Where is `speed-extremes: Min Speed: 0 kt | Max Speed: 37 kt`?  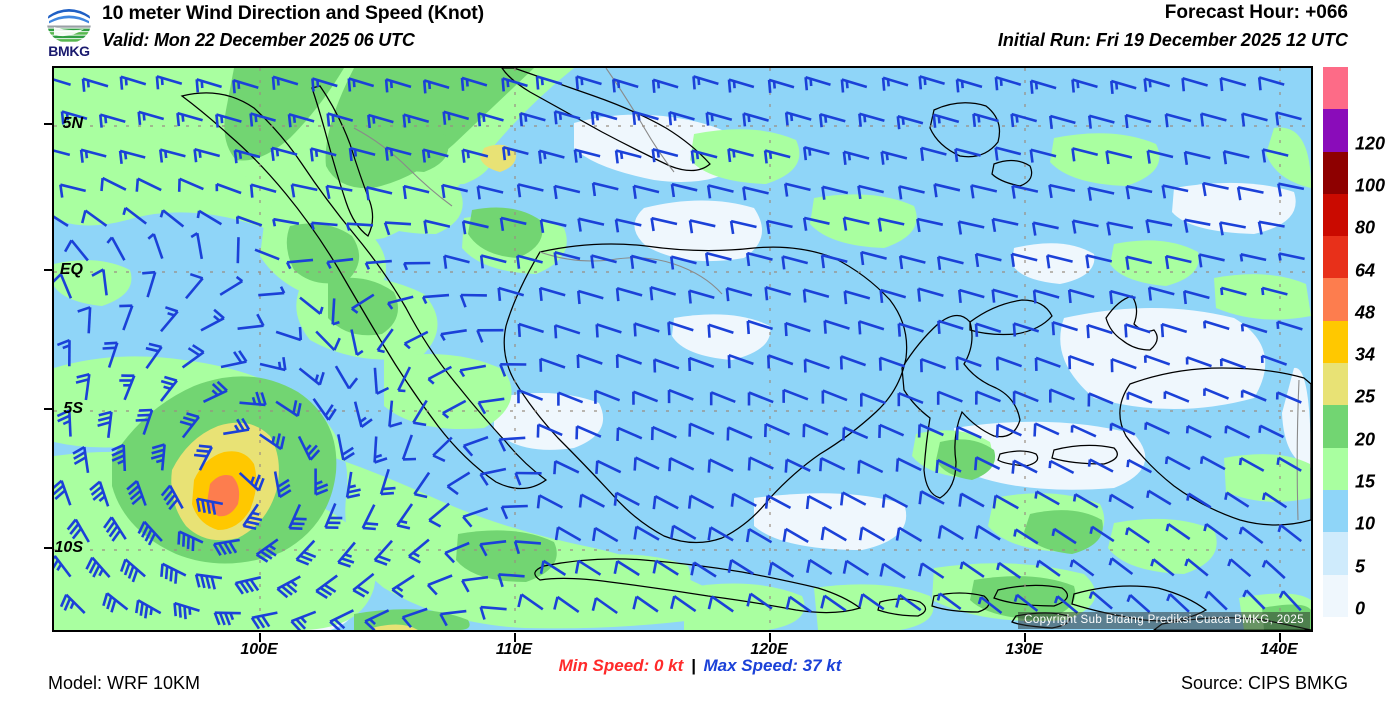
speed-extremes: Min Speed: 0 kt | Max Speed: 37 kt is located at coordinates (700, 666).